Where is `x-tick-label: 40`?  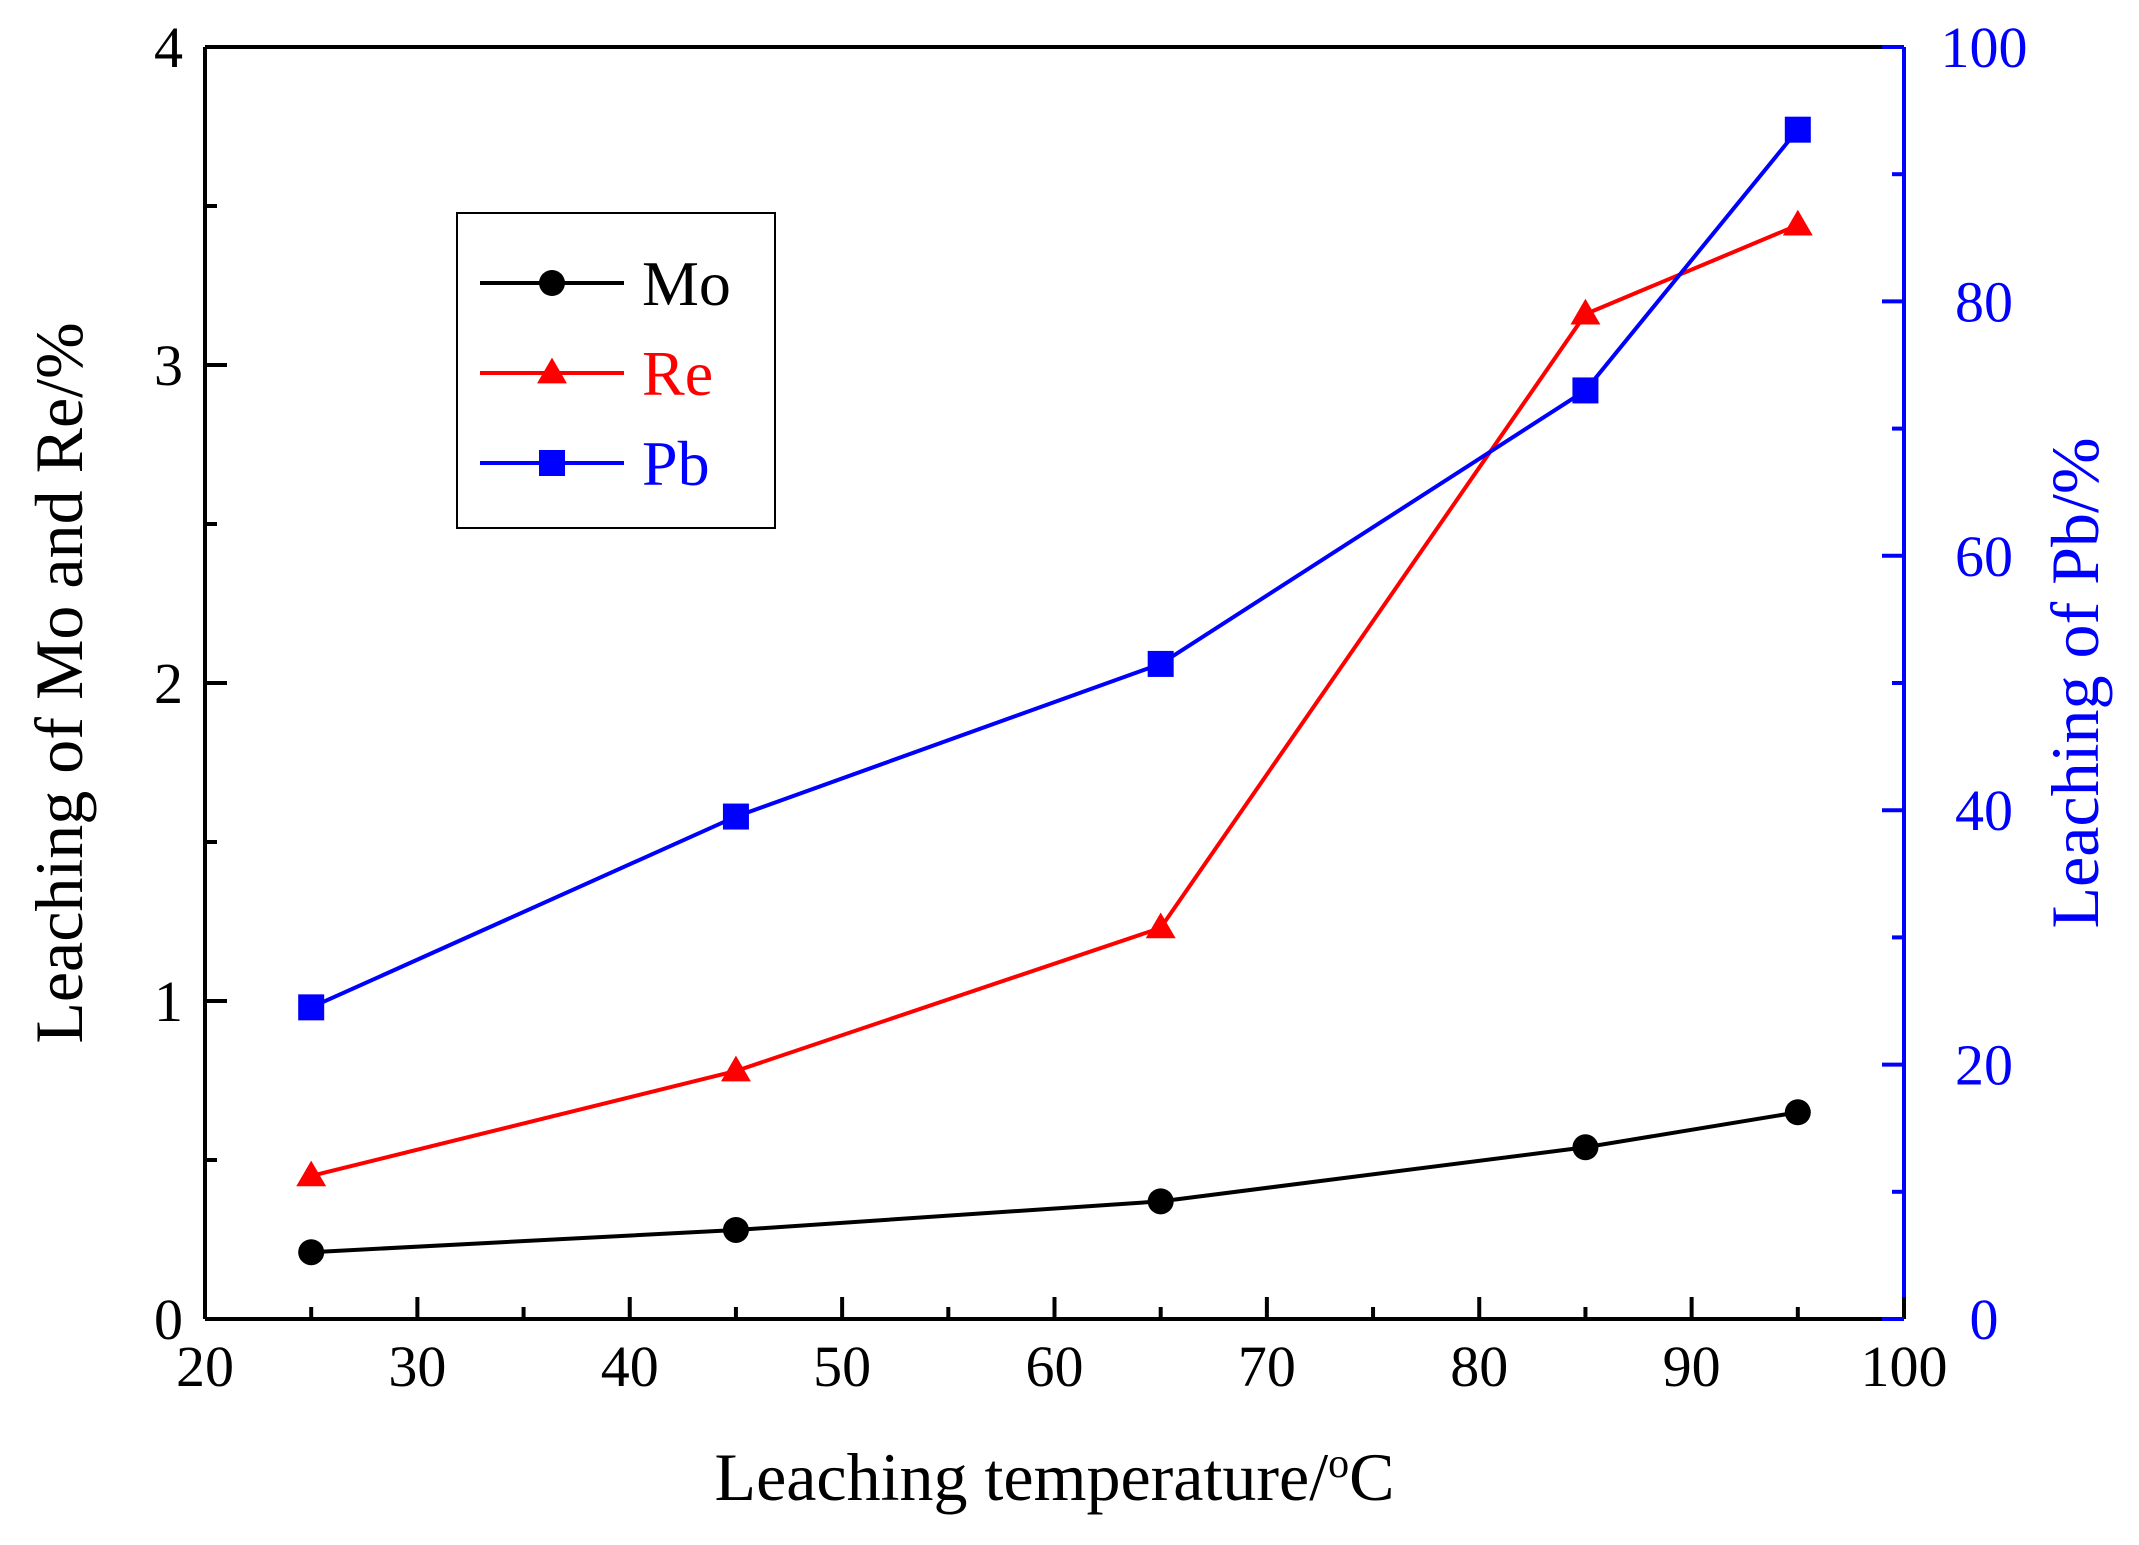 x-tick-label: 40 is located at coordinates (630, 1366).